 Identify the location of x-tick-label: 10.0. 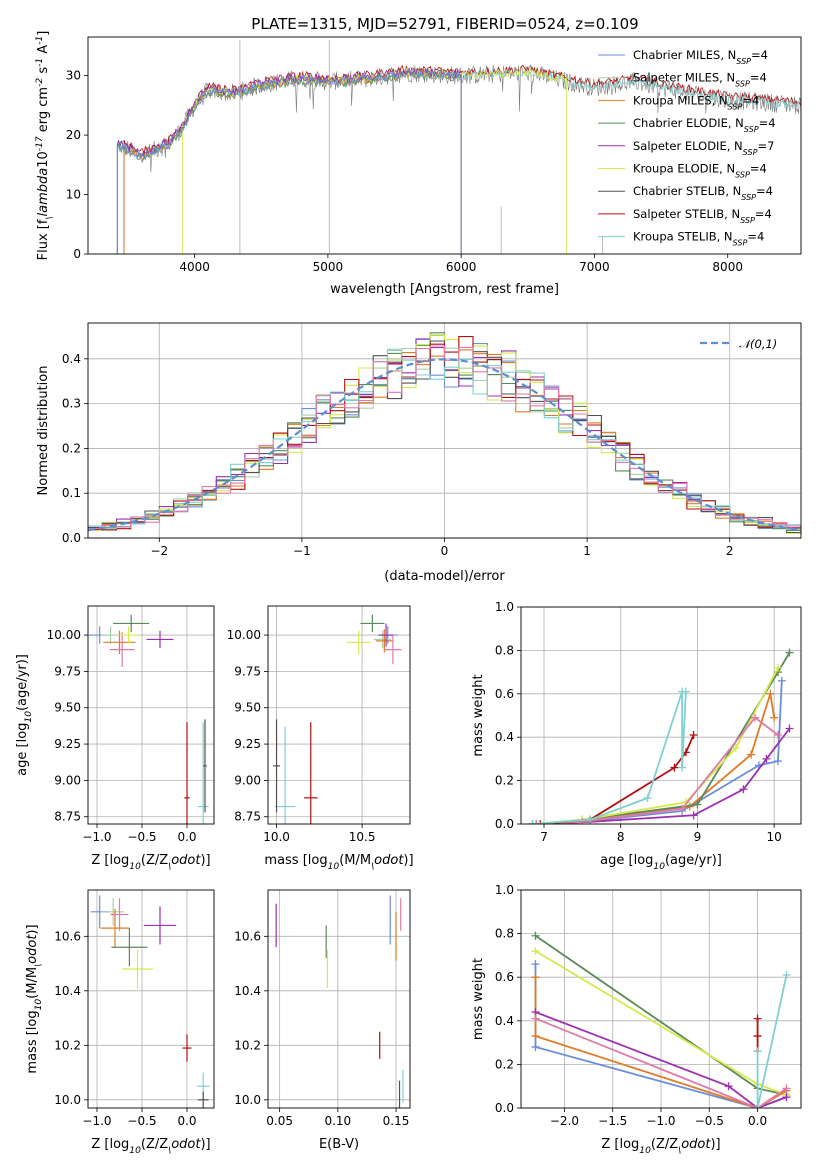
(276, 837).